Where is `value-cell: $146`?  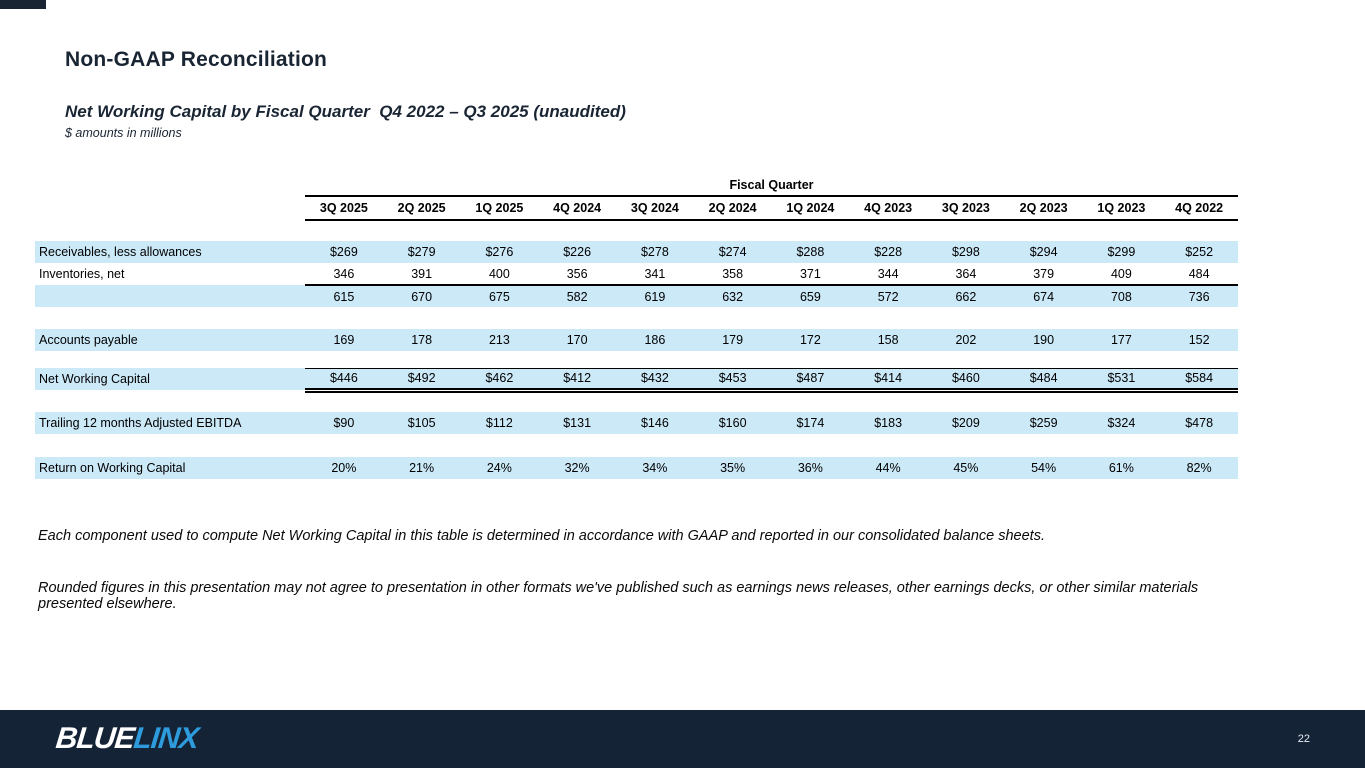 value-cell: $146 is located at coordinates (655, 423).